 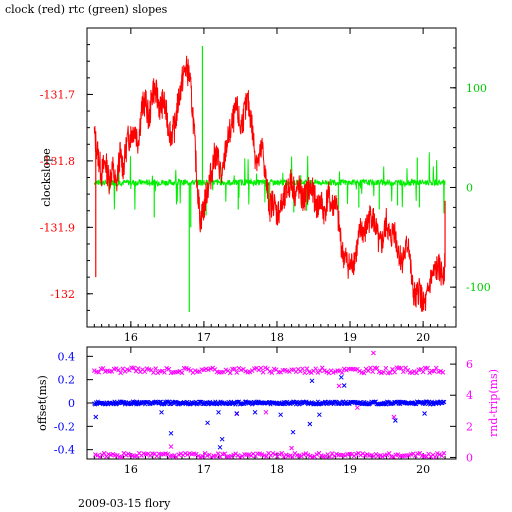 What do you see at coordinates (42, 403) in the screenshot?
I see `bottom-ylabel: offset(ms)` at bounding box center [42, 403].